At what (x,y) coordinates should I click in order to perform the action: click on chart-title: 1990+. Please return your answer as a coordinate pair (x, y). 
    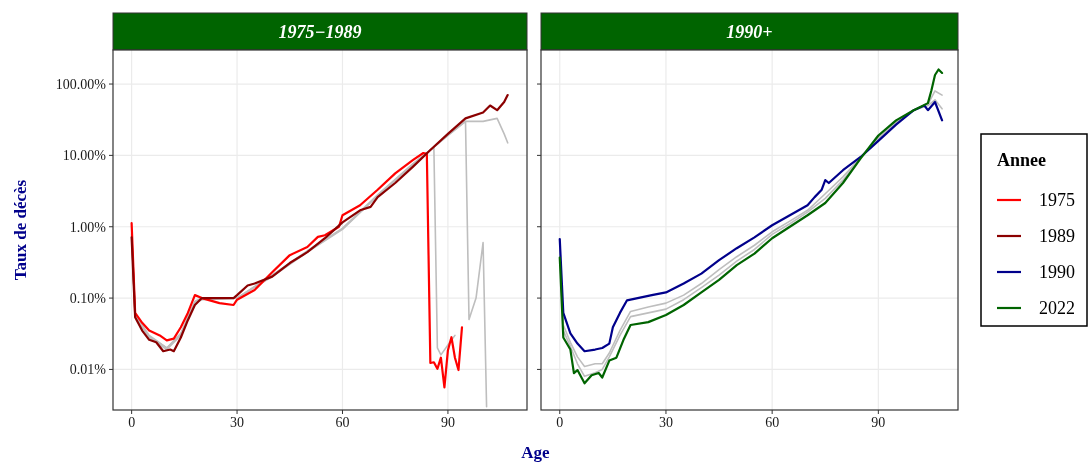
    Looking at the image, I should click on (749, 31).